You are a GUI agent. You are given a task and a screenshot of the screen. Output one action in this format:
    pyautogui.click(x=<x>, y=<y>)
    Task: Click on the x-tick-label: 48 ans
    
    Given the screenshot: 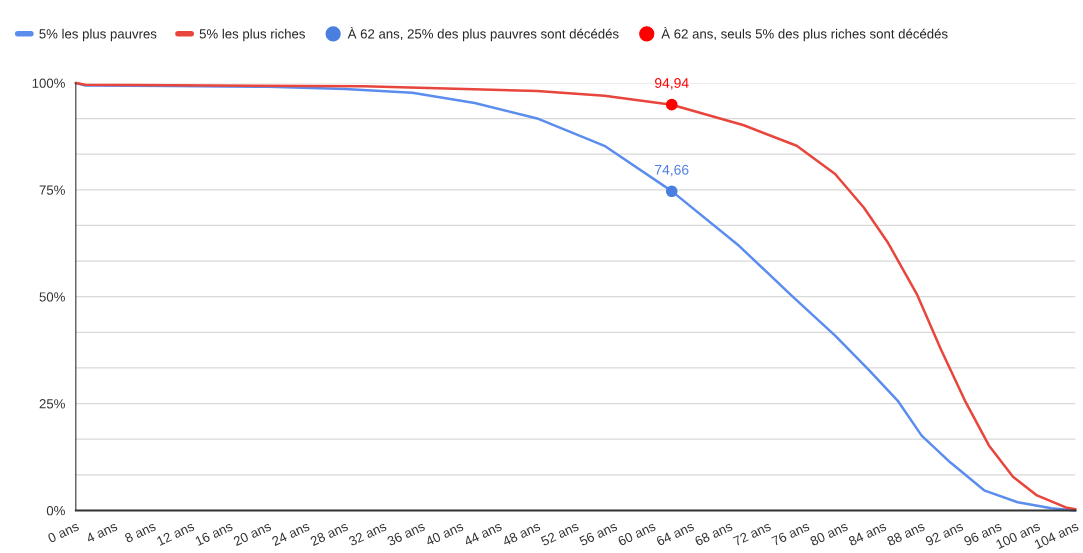 What is the action you would take?
    pyautogui.click(x=521, y=534)
    